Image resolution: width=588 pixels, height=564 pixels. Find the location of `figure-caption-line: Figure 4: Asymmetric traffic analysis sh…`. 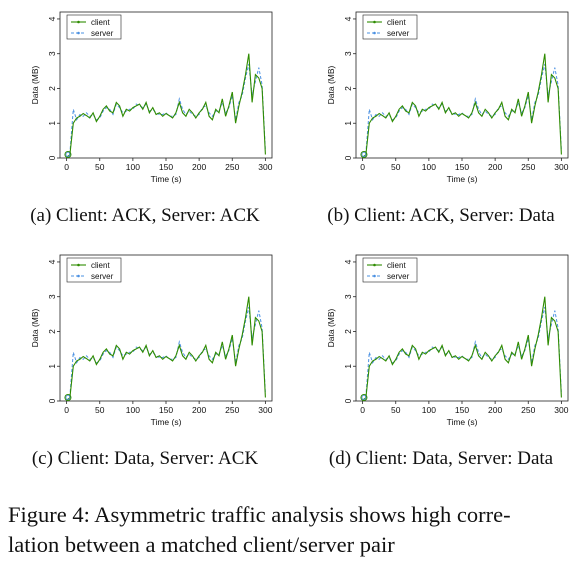

figure-caption-line: Figure 4: Asymmetric traffic analysis sh… is located at coordinates (259, 514).